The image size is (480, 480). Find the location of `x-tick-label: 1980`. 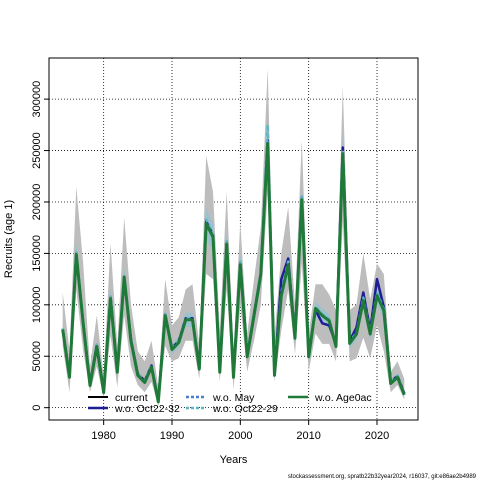

x-tick-label: 1980 is located at coordinates (103, 436).